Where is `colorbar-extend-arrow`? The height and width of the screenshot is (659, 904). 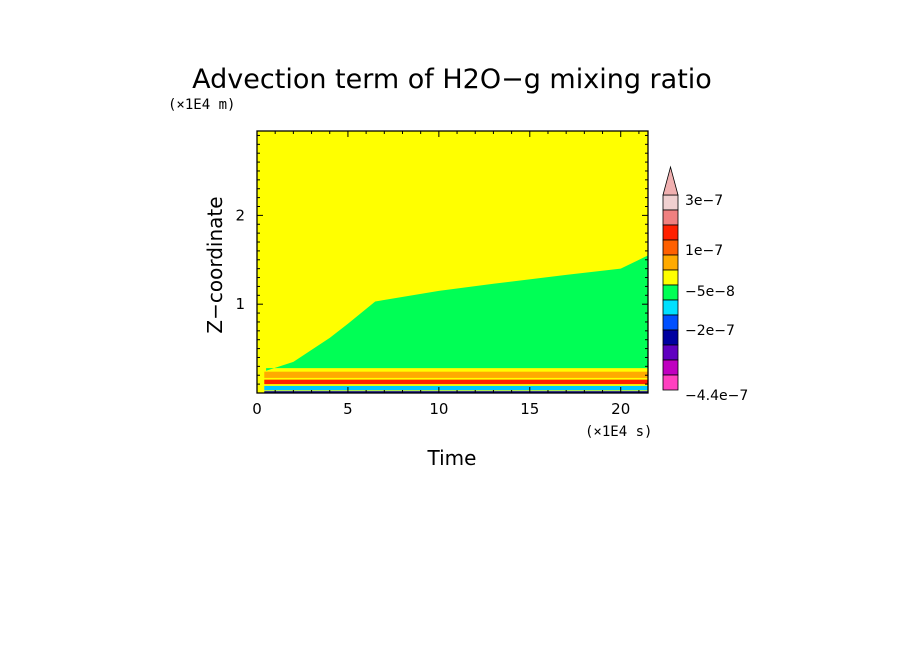 colorbar-extend-arrow is located at coordinates (670, 180).